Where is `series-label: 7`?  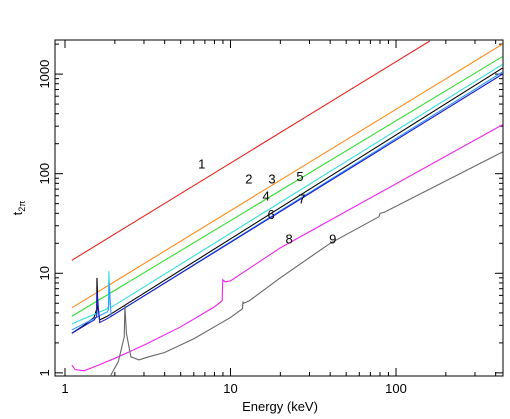 series-label: 7 is located at coordinates (301, 199).